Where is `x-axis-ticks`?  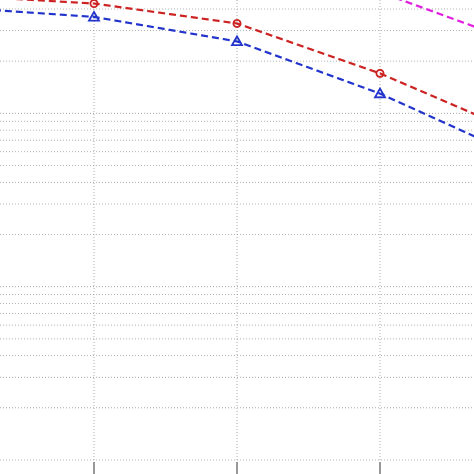 x-axis-ticks is located at coordinates (237, 468).